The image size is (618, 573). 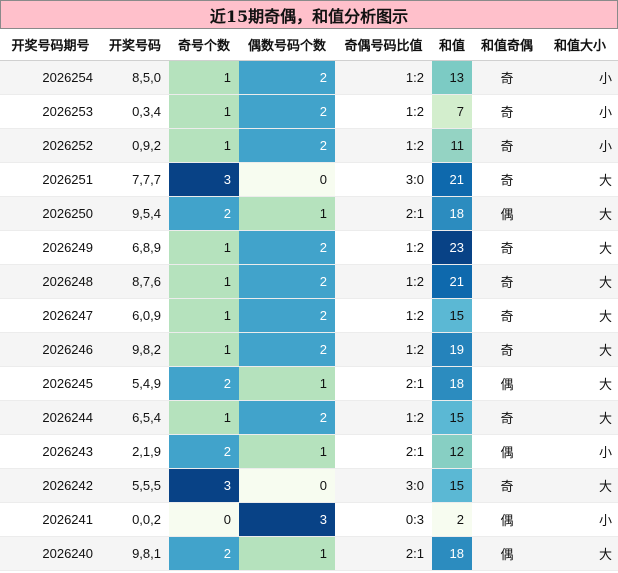 What do you see at coordinates (135, 383) in the screenshot?
I see `cell-numbers: 5,4,9` at bounding box center [135, 383].